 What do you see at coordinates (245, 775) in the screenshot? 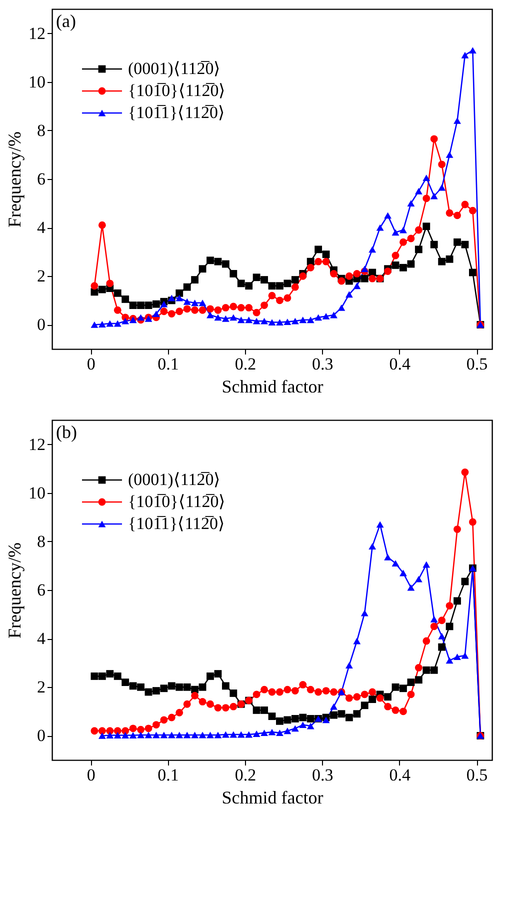
I see `x-tick-label: 0.2` at bounding box center [245, 775].